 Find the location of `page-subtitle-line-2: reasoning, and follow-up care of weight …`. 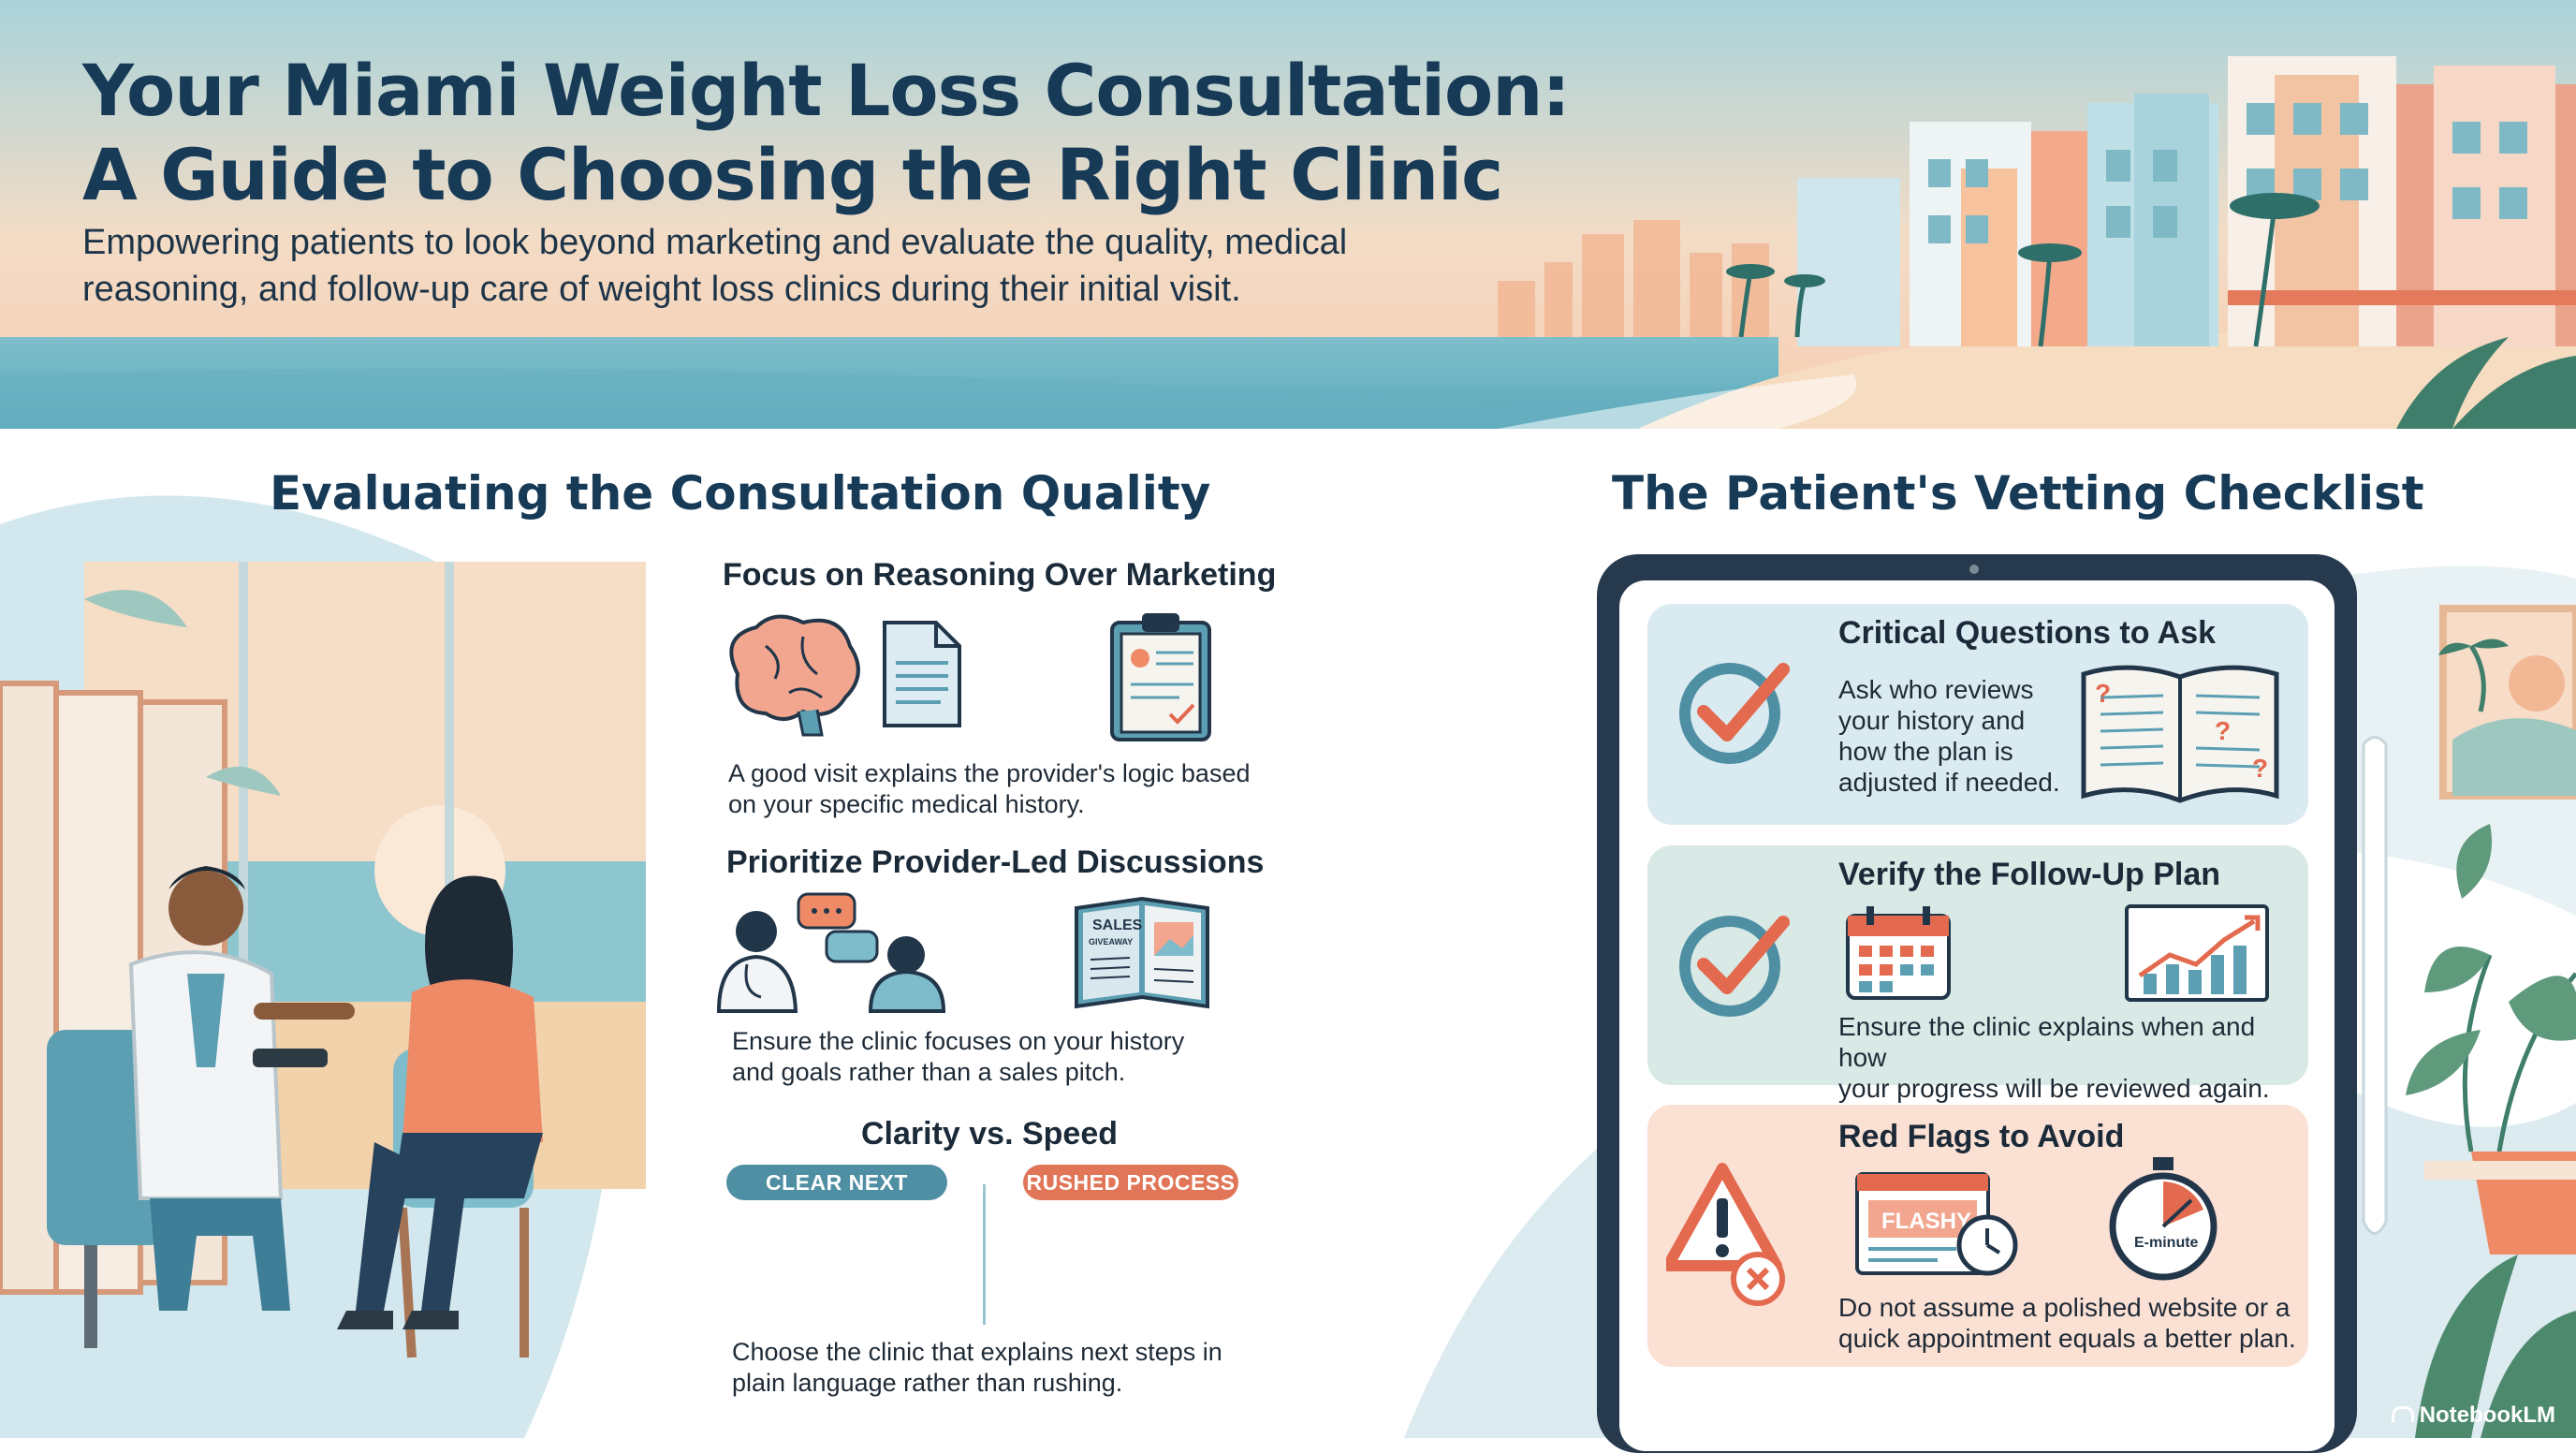

page-subtitle-line-2: reasoning, and follow-up care of weight … is located at coordinates (661, 290).